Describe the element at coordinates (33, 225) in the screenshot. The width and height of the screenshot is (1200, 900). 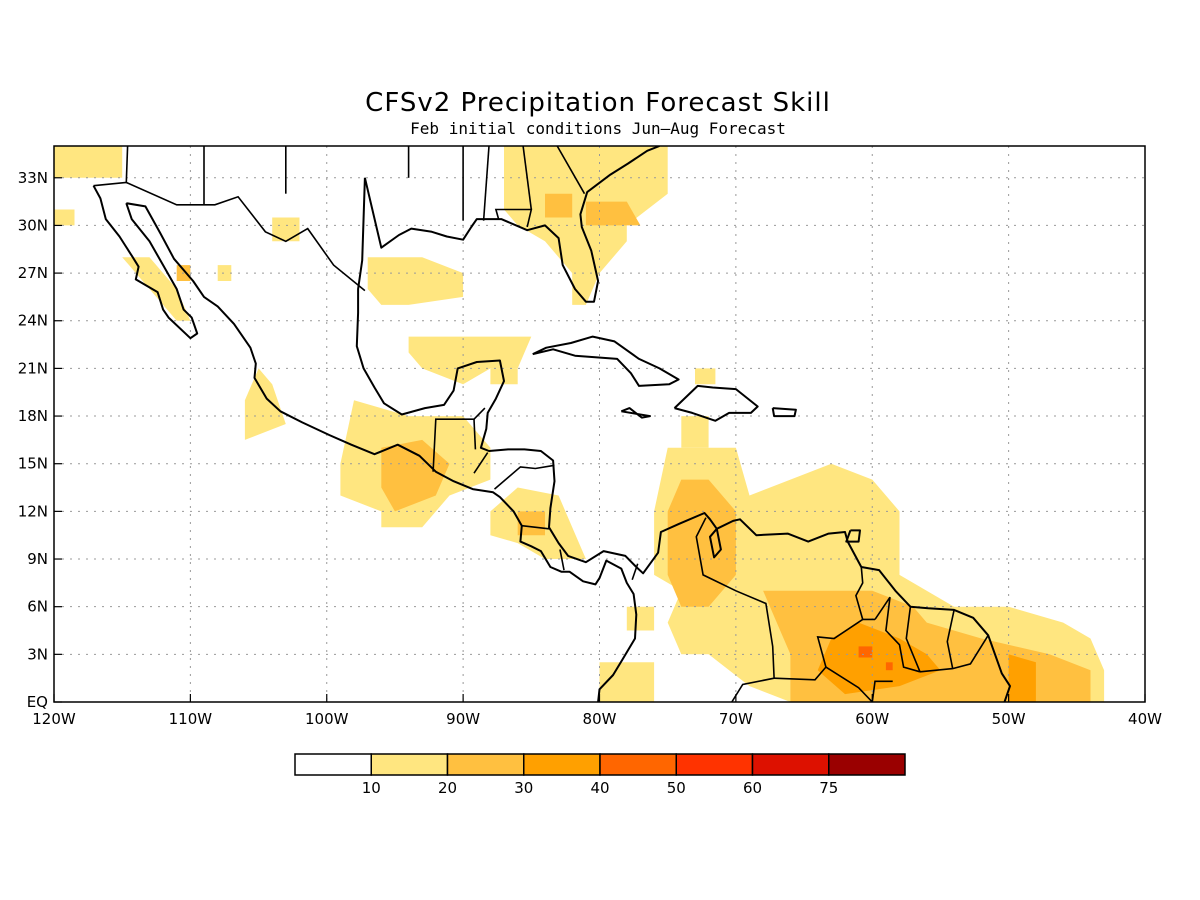
I see `lat-tick-label: 30N` at that location.